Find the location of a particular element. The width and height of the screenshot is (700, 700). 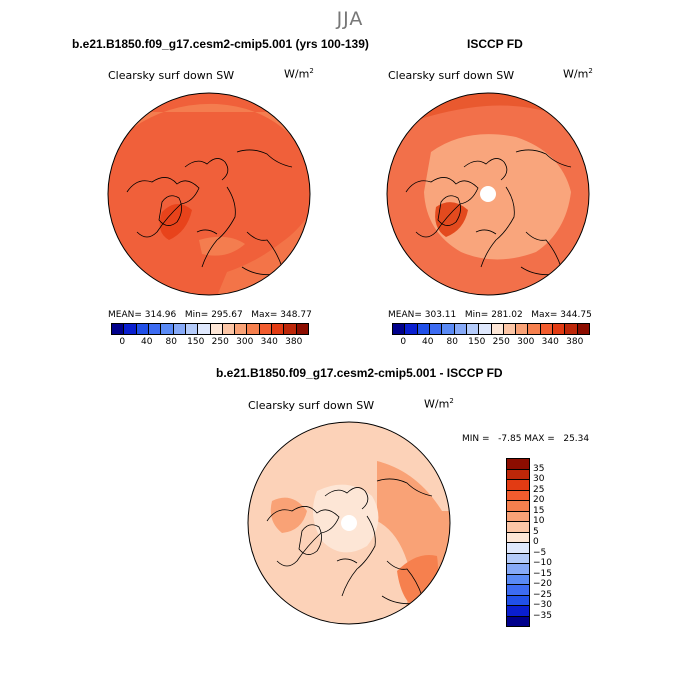

colorbar-tick-label: 15 is located at coordinates (539, 510).